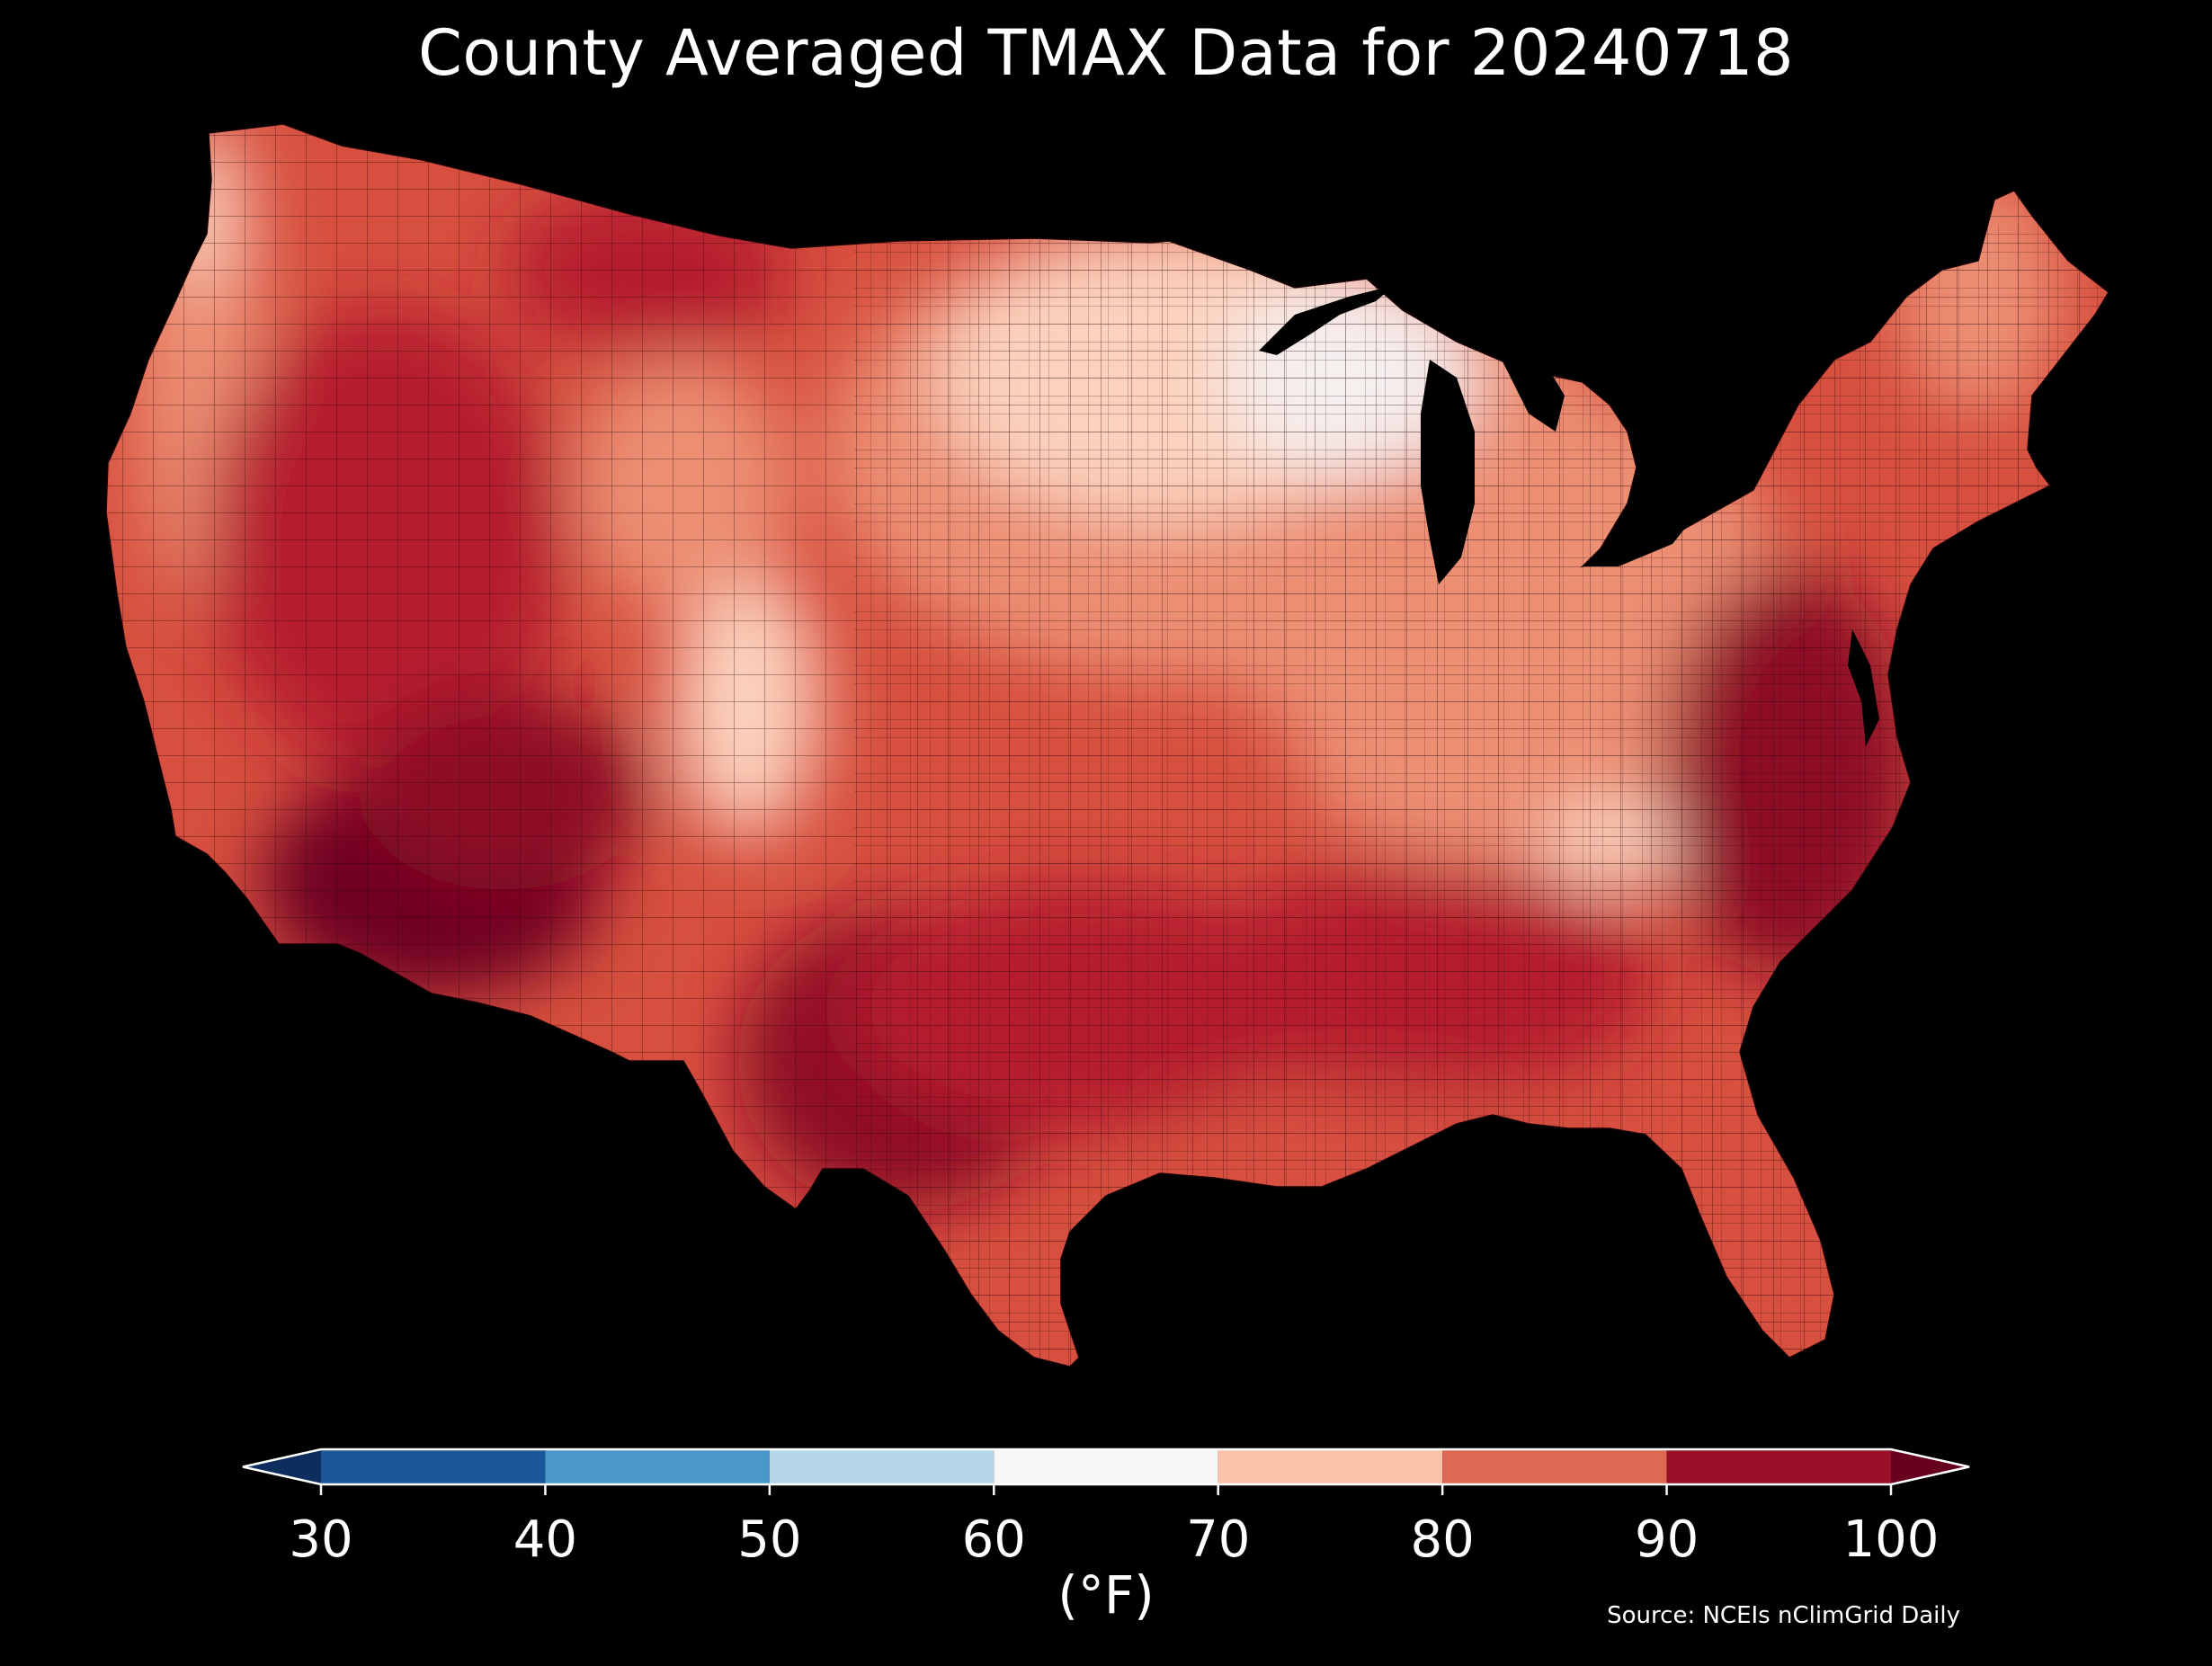 The image size is (2212, 1666). Describe the element at coordinates (1331, 317) in the screenshot. I see `lake-superior` at that location.